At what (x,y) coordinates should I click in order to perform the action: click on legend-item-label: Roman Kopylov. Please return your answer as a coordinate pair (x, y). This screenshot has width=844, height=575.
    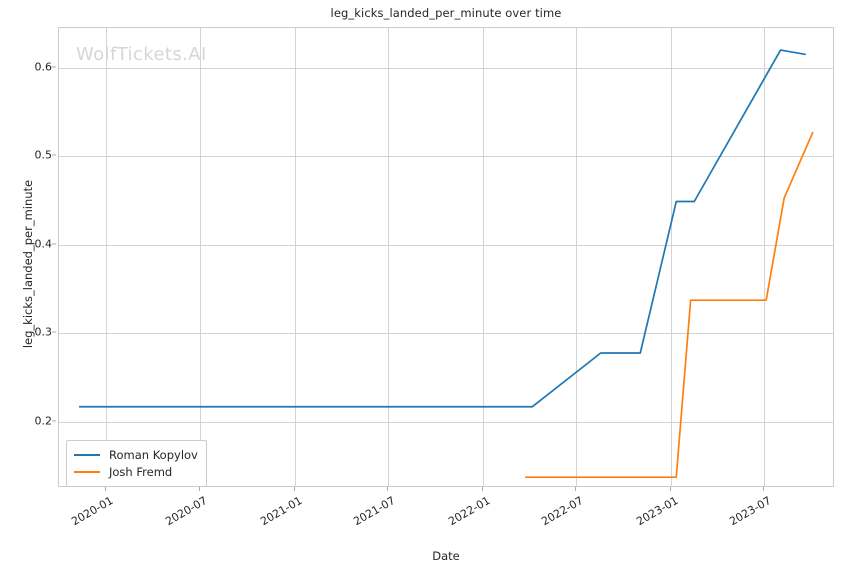
    Looking at the image, I should click on (153, 454).